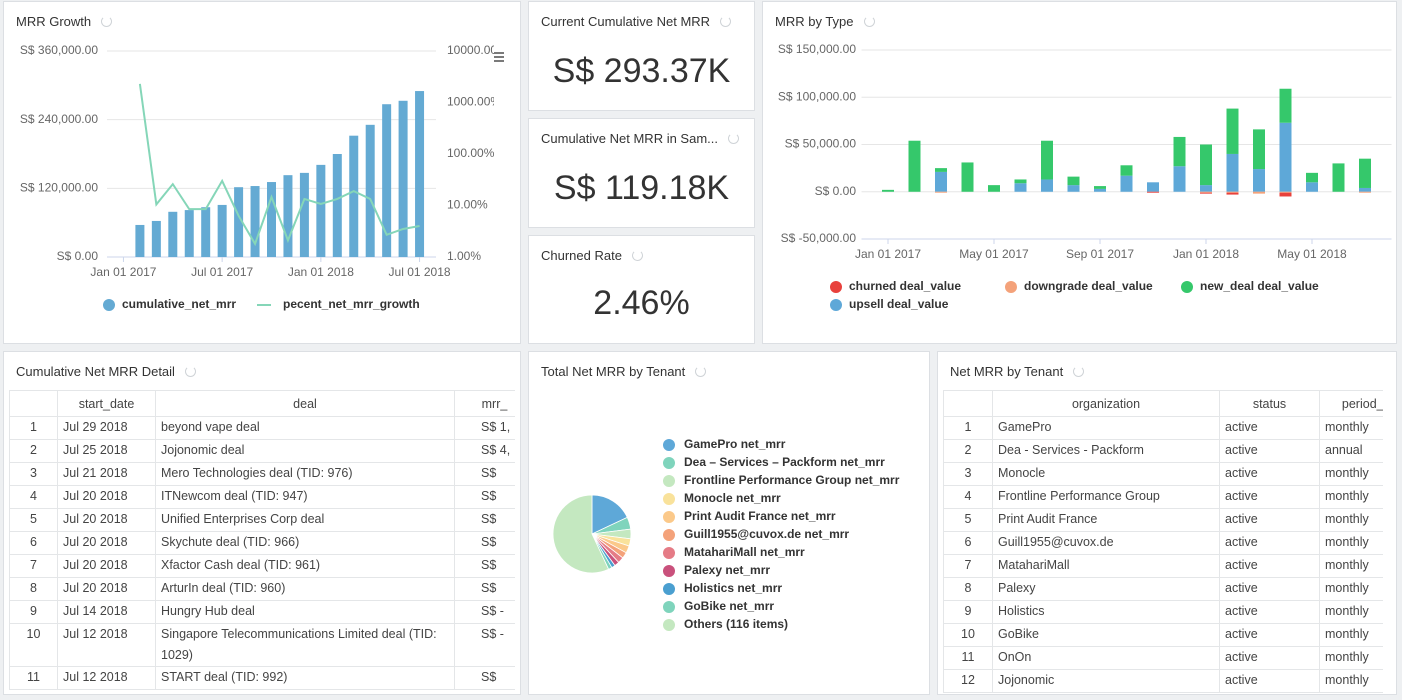 This screenshot has width=1402, height=700. Describe the element at coordinates (474, 153) in the screenshot. I see `y2-axis: 1.00% 10.00% 100.00% 1000.00% 10000.00%` at that location.